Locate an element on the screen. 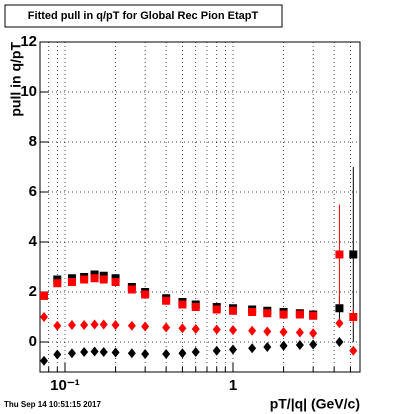 The width and height of the screenshot is (400, 414). y-tick-label: 6 is located at coordinates (33, 191).